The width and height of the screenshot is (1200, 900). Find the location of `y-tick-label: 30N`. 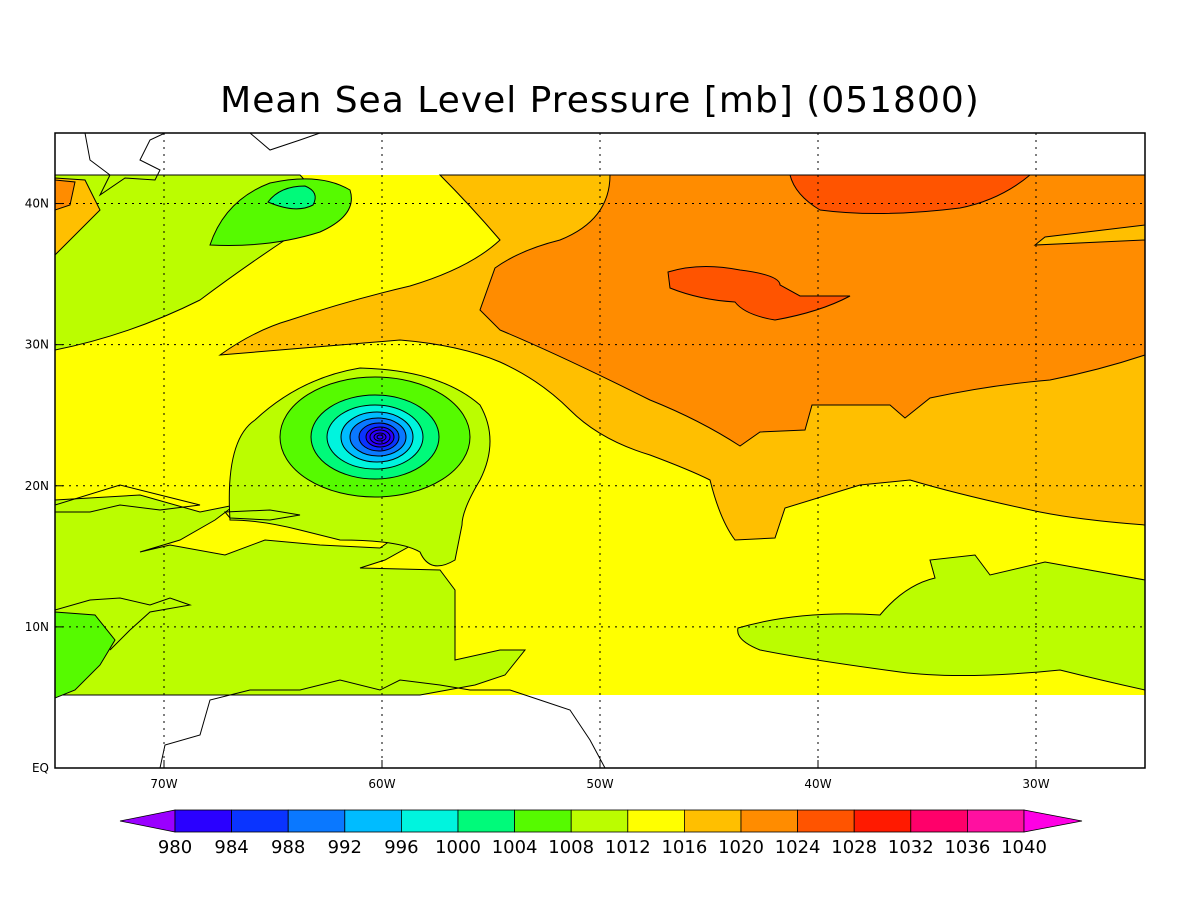

y-tick-label: 30N is located at coordinates (37, 345).